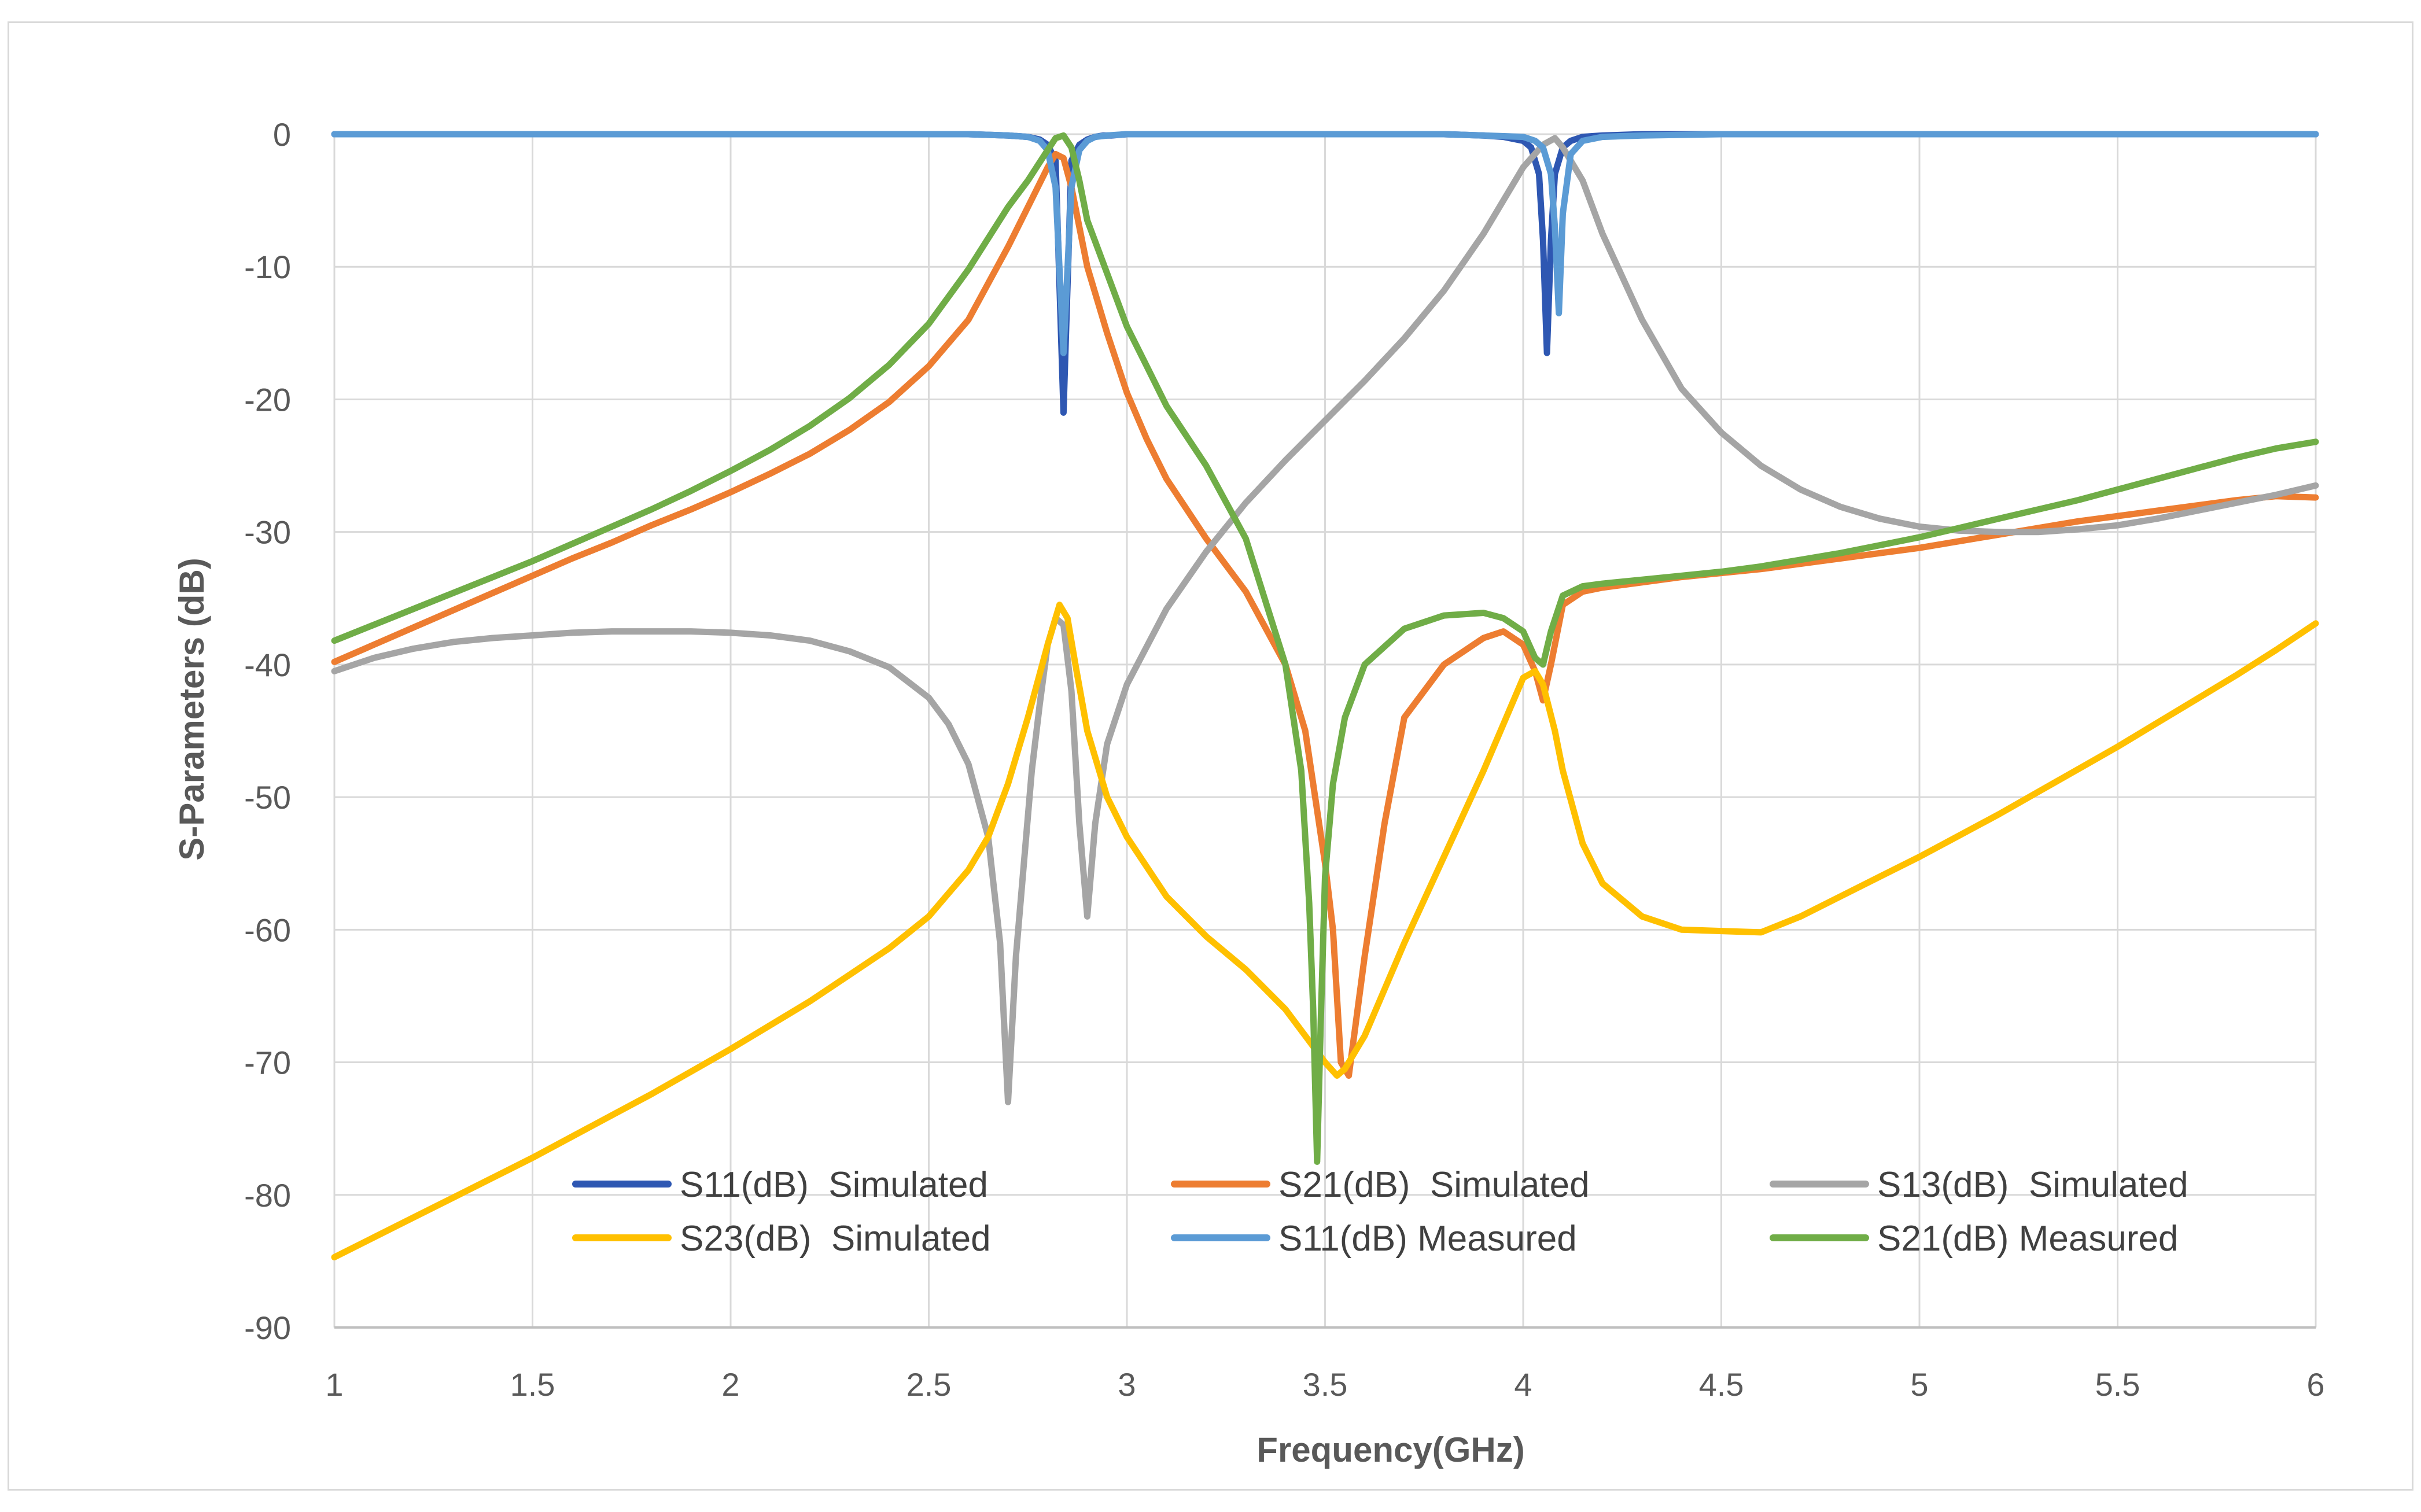 Image resolution: width=2421 pixels, height=1512 pixels. What do you see at coordinates (2117, 1384) in the screenshot?
I see `x-tick-label: 5.5` at bounding box center [2117, 1384].